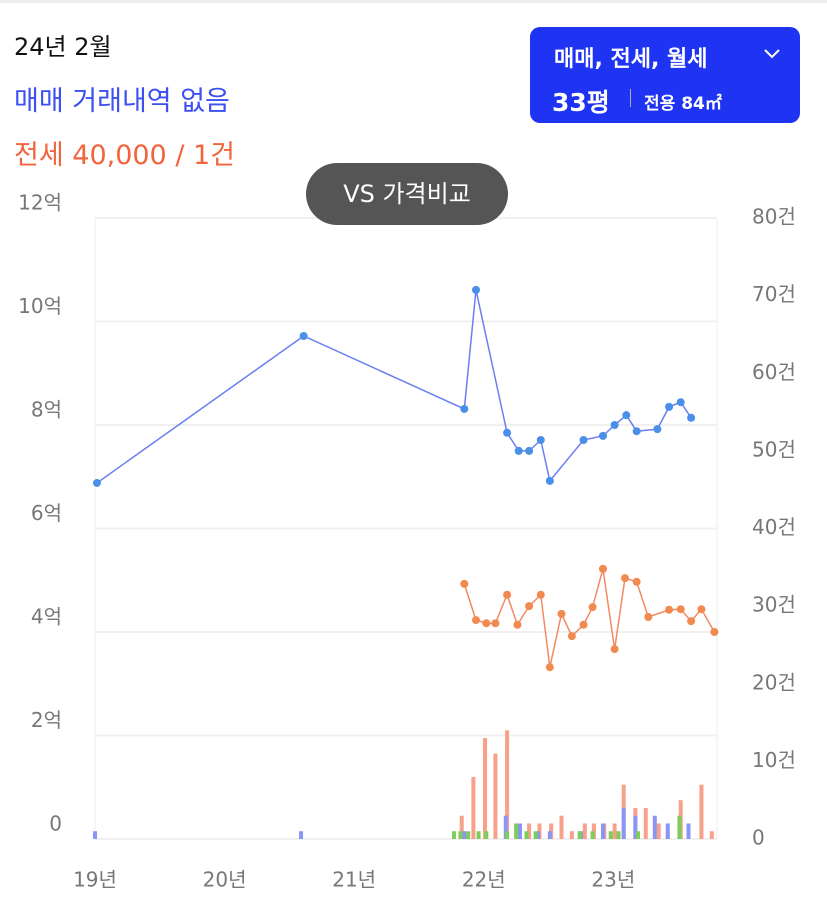  What do you see at coordinates (40, 306) in the screenshot?
I see `y-tick-label: 10억` at bounding box center [40, 306].